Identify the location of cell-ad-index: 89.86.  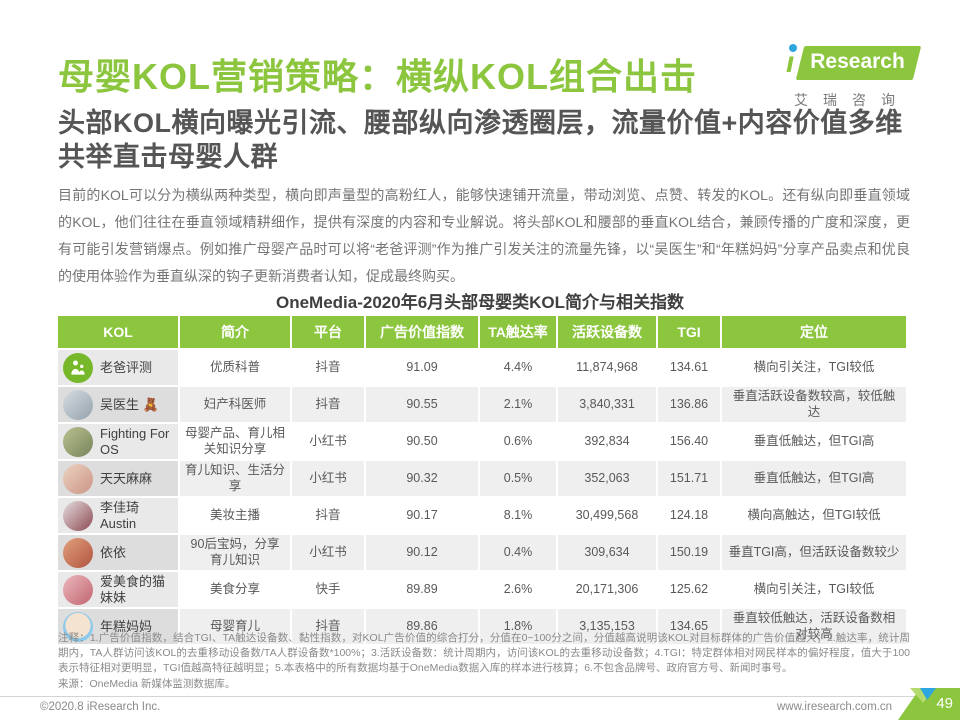
(422, 626).